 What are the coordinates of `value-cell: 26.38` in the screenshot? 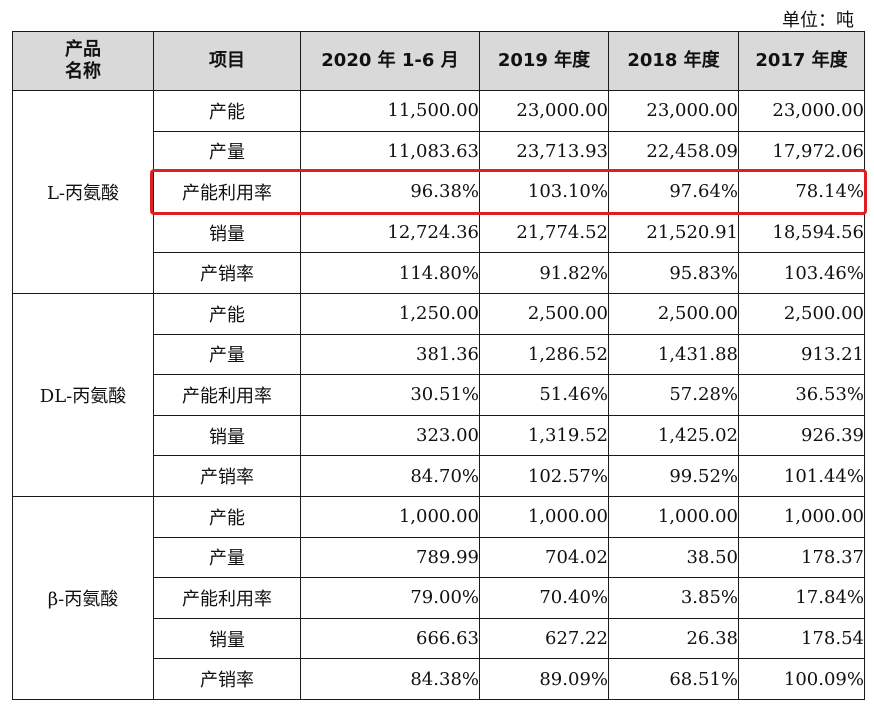 It's located at (673, 638).